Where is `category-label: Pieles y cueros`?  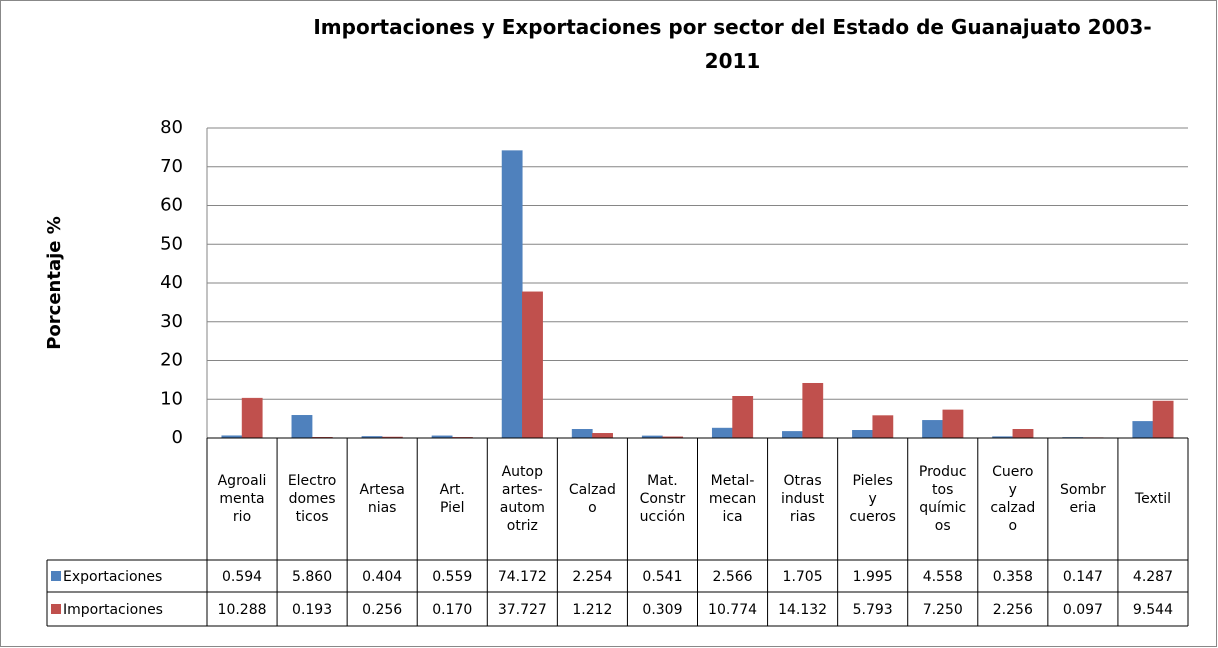
category-label: Pieles y cueros is located at coordinates (872, 499).